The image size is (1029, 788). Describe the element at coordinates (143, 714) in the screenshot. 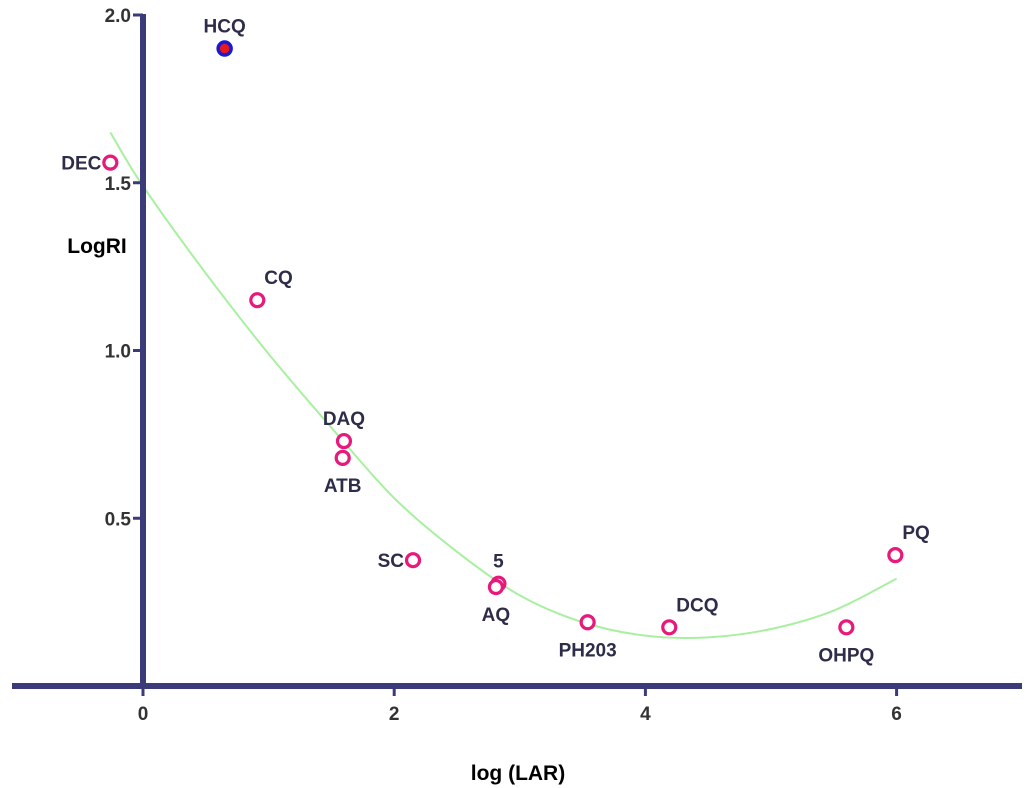

I see `x-tick-label: 0` at that location.